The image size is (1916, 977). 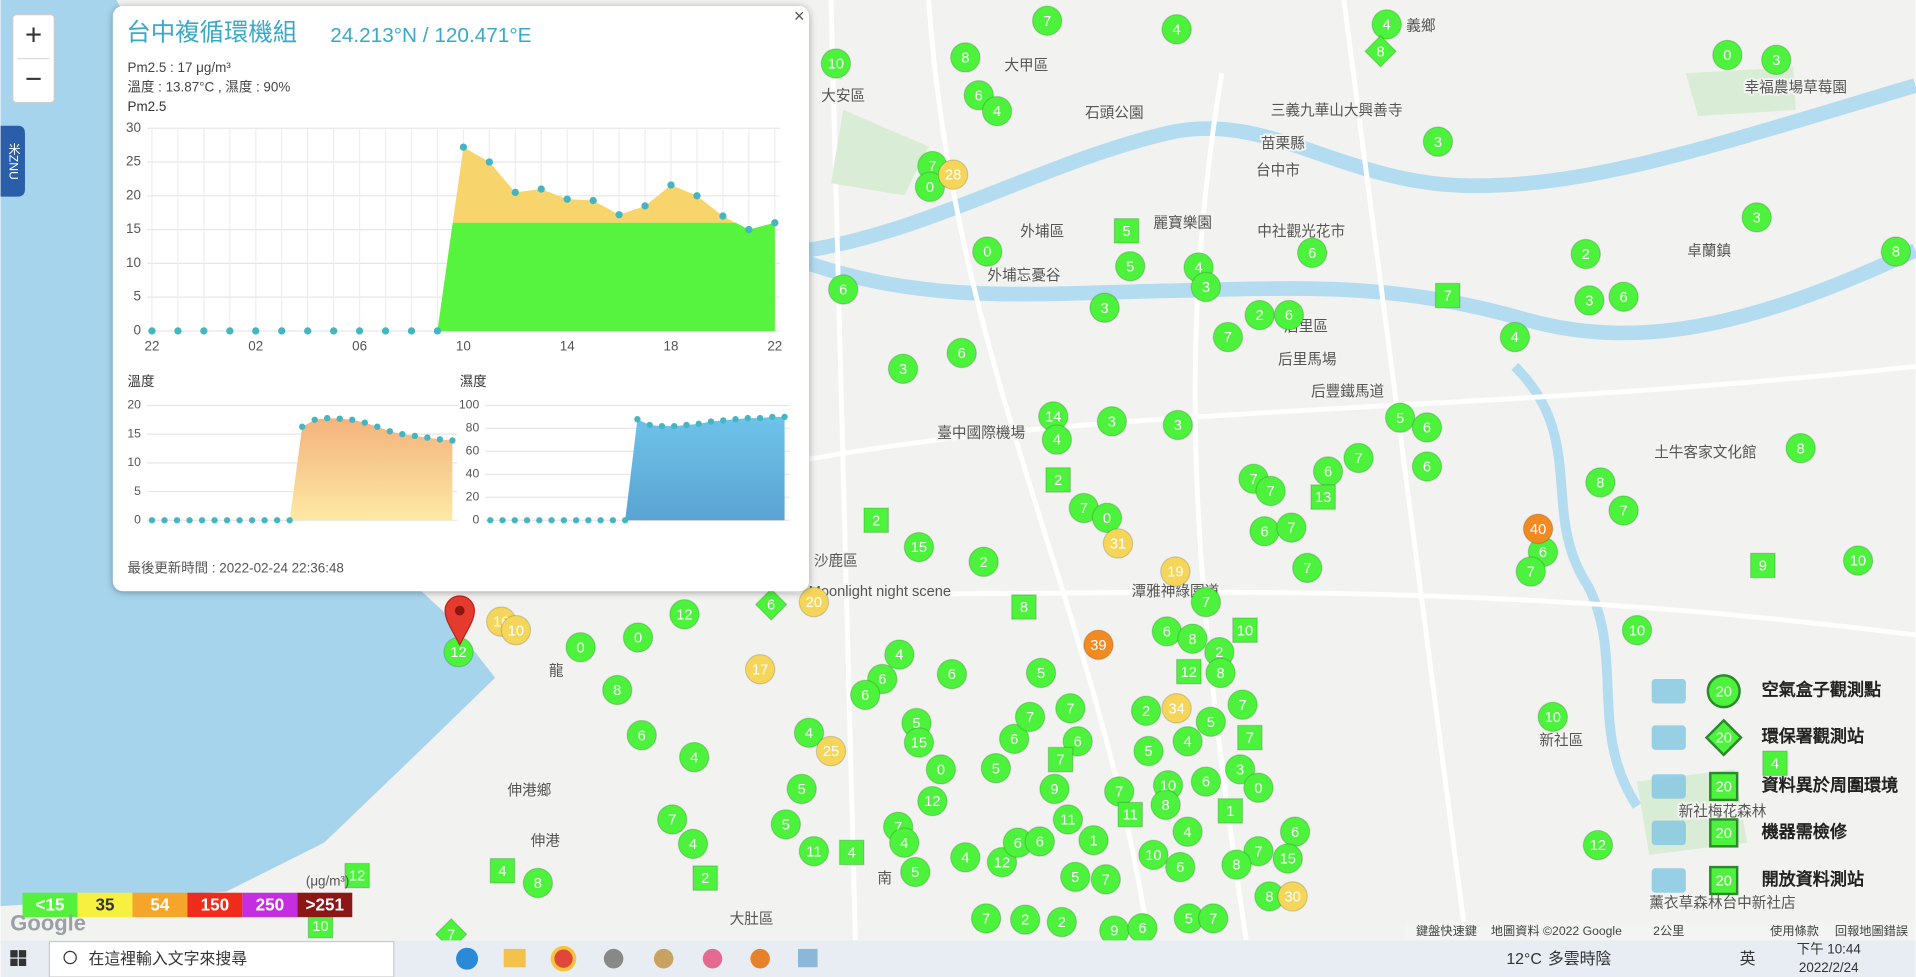 What do you see at coordinates (563, 958) in the screenshot?
I see `chrome-icon` at bounding box center [563, 958].